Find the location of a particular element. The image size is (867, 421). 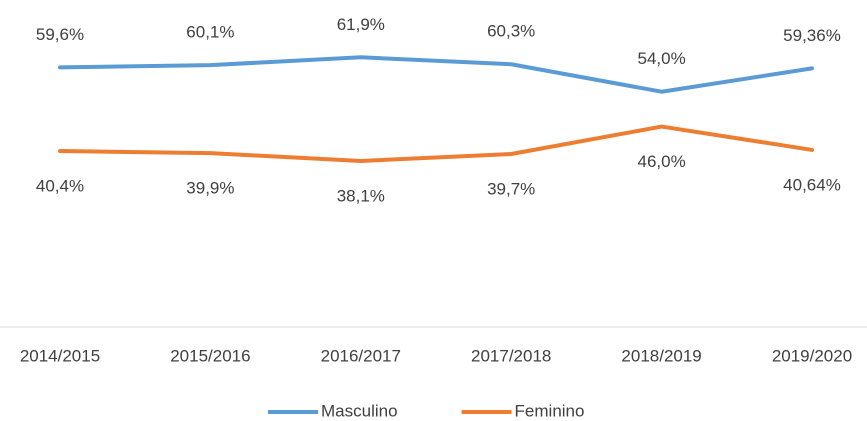

legend-label: Feminino is located at coordinates (550, 410).